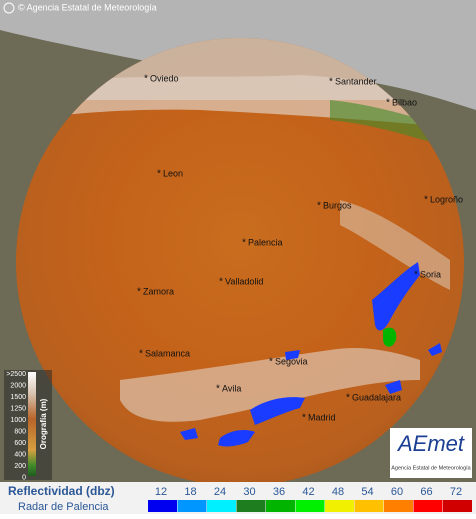 The height and width of the screenshot is (519, 476). I want to click on orography-label: 200, so click(20, 466).